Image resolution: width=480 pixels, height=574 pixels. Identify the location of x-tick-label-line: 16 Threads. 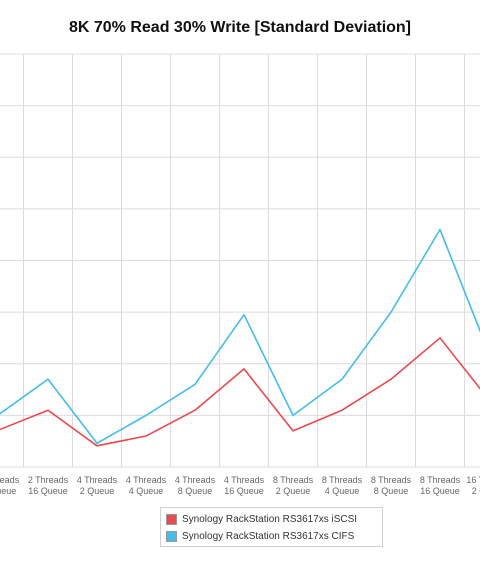
(473, 480).